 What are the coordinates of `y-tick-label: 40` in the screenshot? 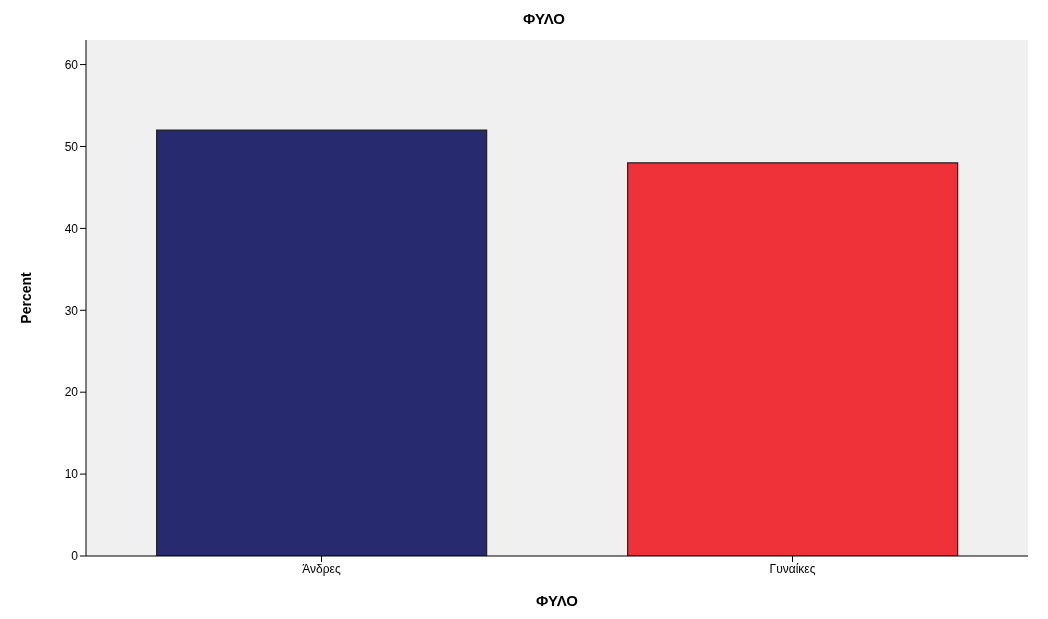 It's located at (71, 228).